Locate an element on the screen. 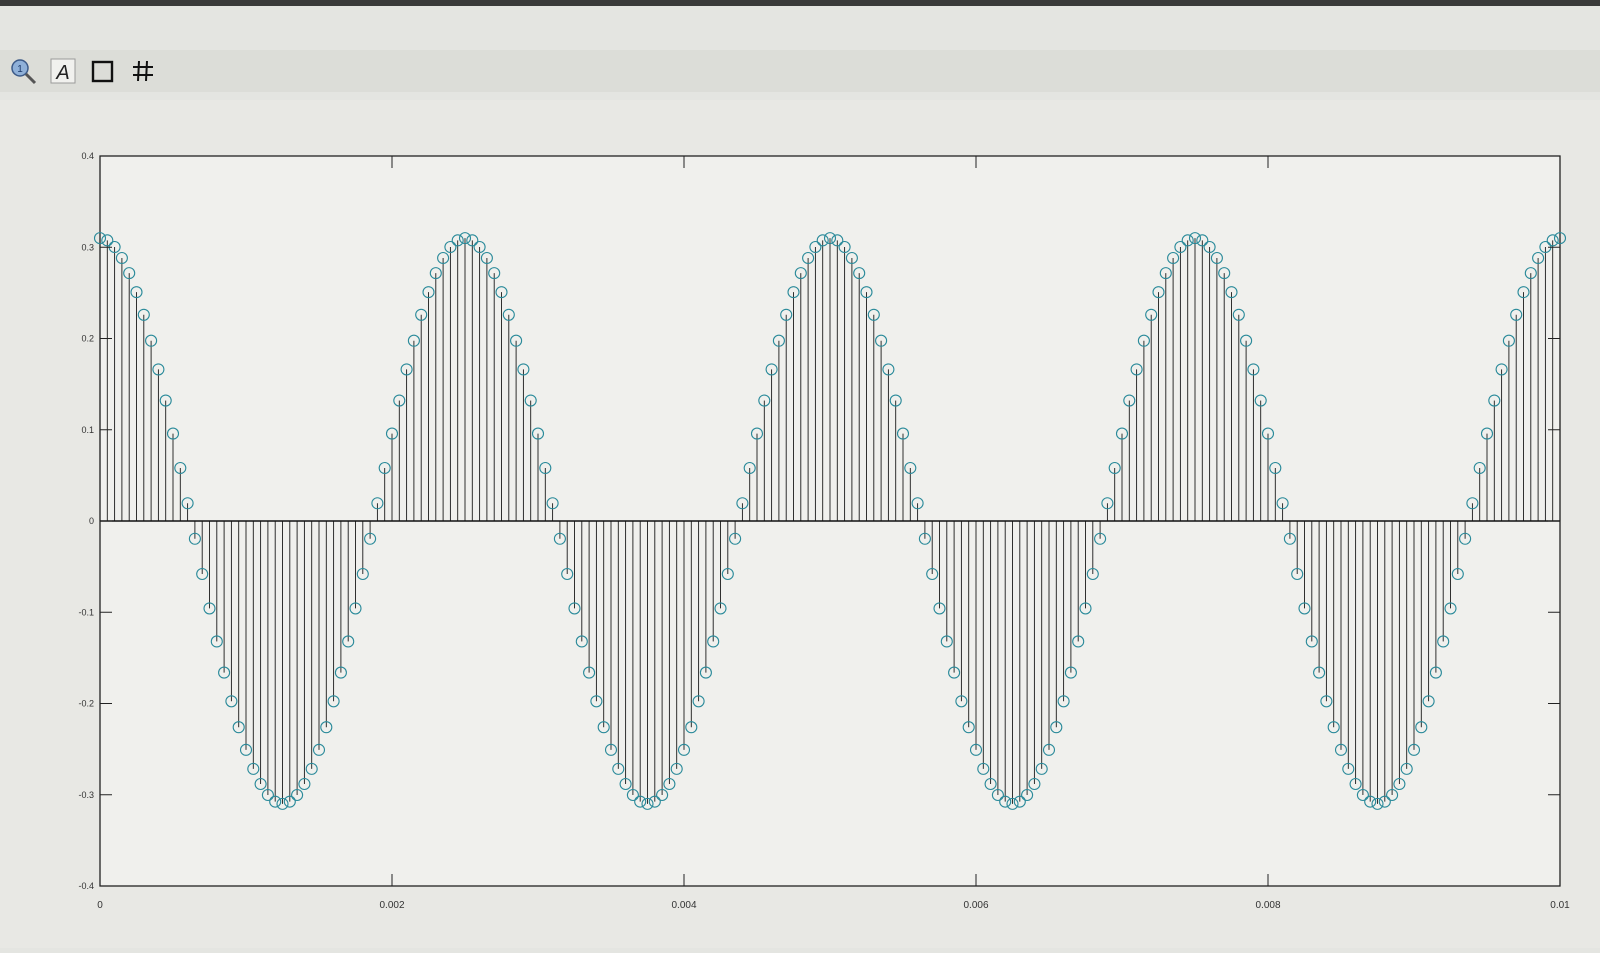 This screenshot has height=953, width=1600. zoom-icon: 1 is located at coordinates (23, 71).